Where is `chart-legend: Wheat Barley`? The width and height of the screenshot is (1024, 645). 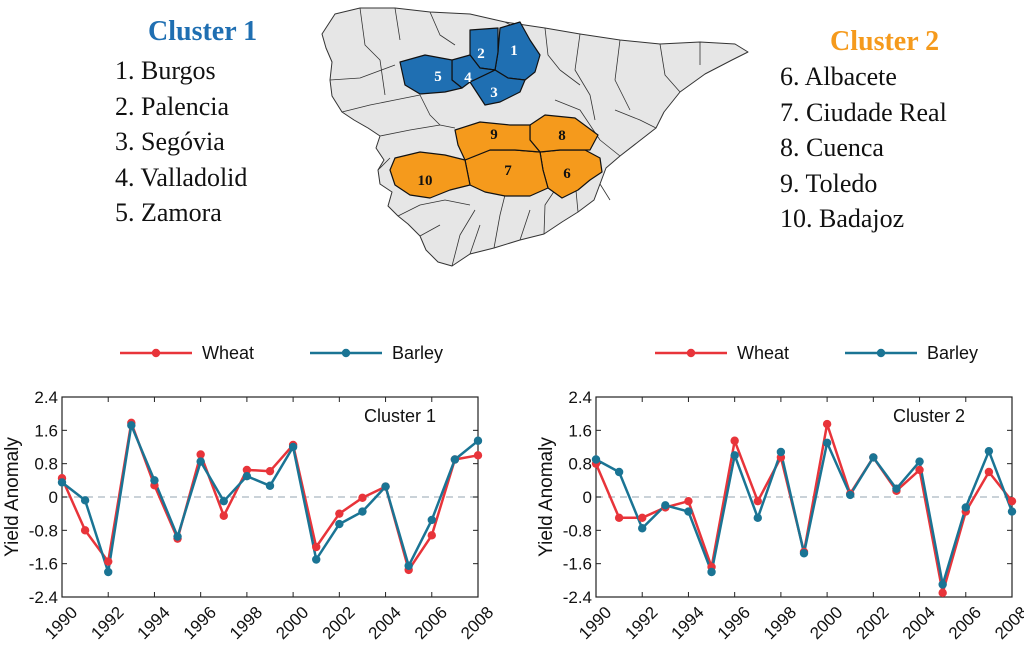 chart-legend: Wheat Barley is located at coordinates (816, 353).